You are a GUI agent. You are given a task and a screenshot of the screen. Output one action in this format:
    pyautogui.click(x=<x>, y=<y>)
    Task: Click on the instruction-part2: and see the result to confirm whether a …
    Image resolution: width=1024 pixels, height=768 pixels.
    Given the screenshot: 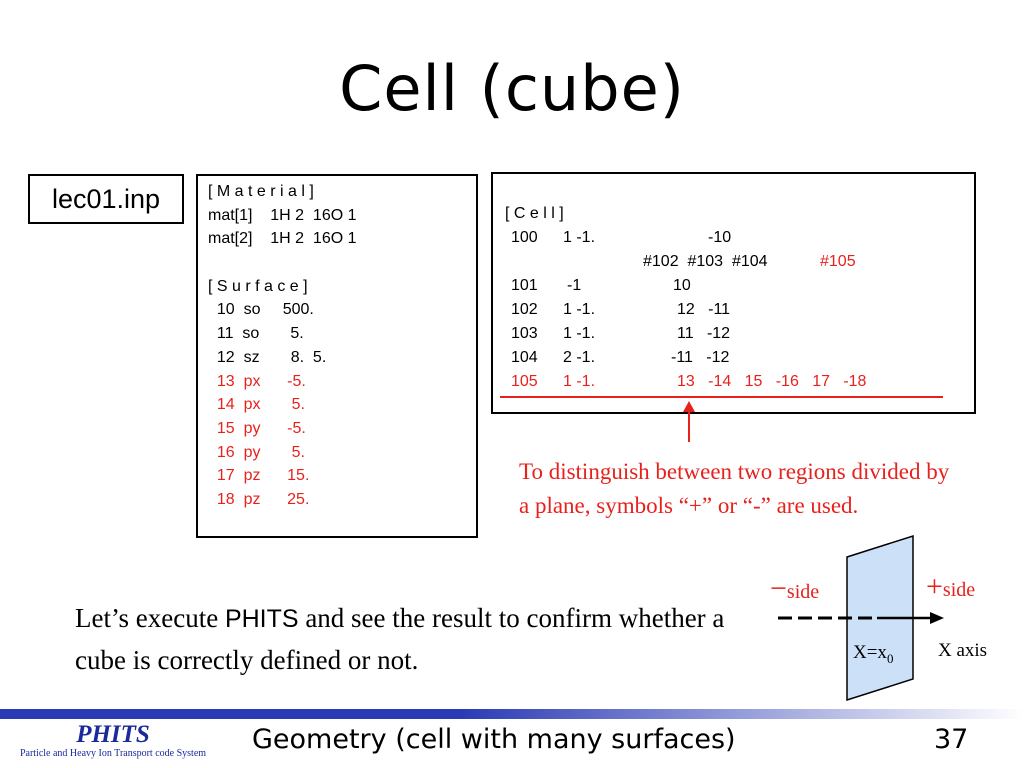 What is the action you would take?
    pyautogui.click(x=400, y=639)
    